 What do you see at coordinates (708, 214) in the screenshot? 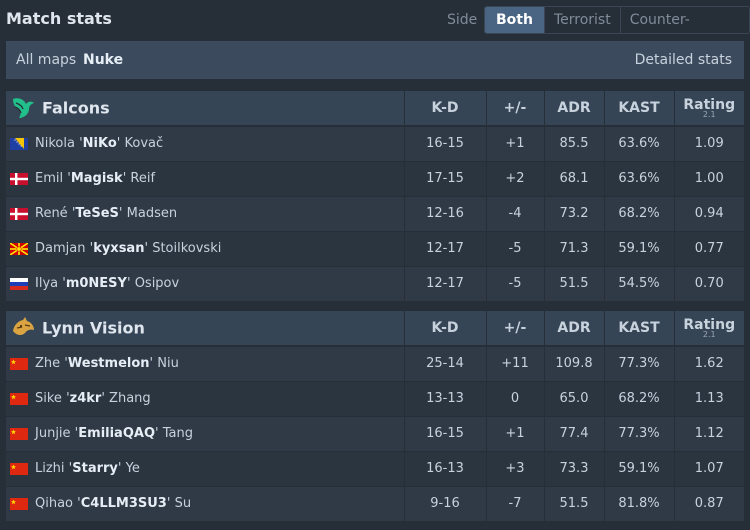
I see `player-rating: 0.94` at bounding box center [708, 214].